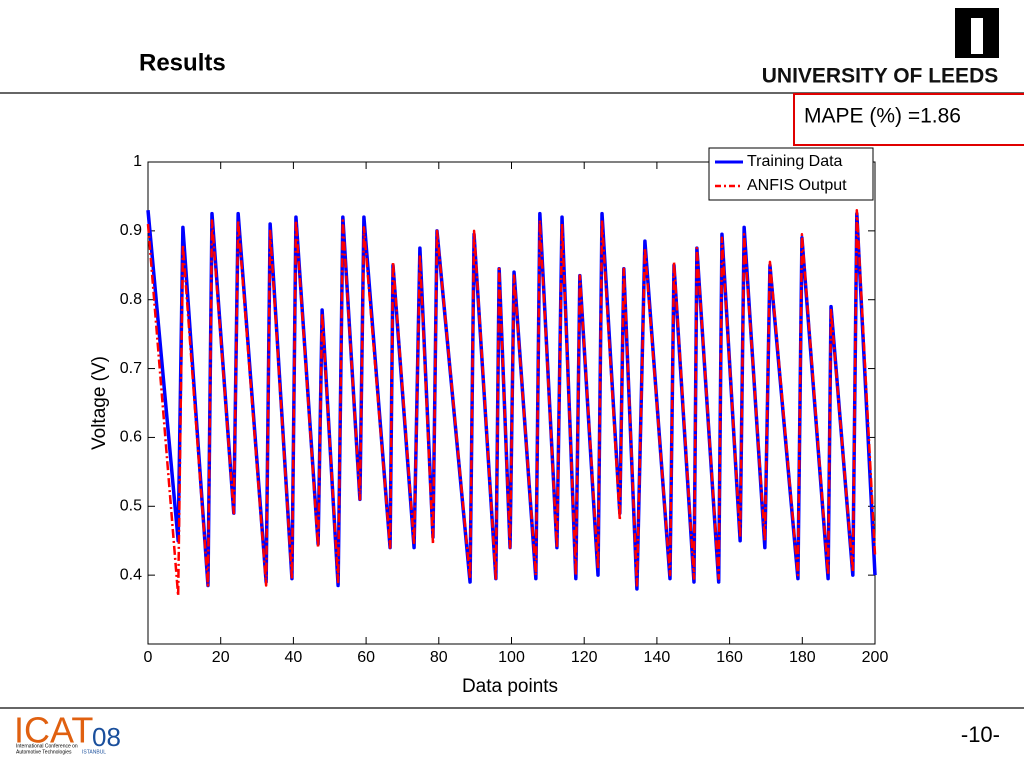 This screenshot has height=773, width=1024. Describe the element at coordinates (47, 746) in the screenshot. I see `icat-caption: International Conference on` at that location.